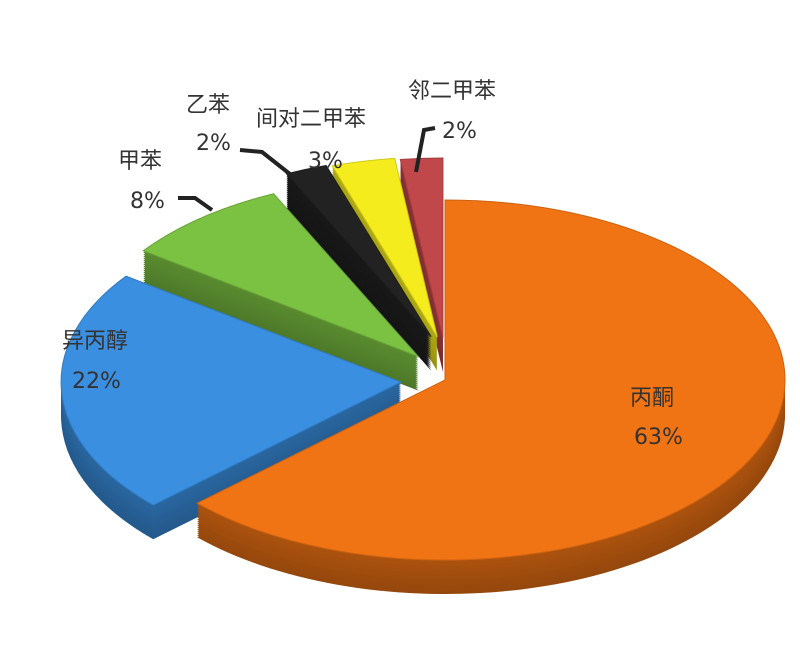 The width and height of the screenshot is (800, 650). What do you see at coordinates (311, 119) in the screenshot?
I see `label-name-4: 间对二甲苯` at bounding box center [311, 119].